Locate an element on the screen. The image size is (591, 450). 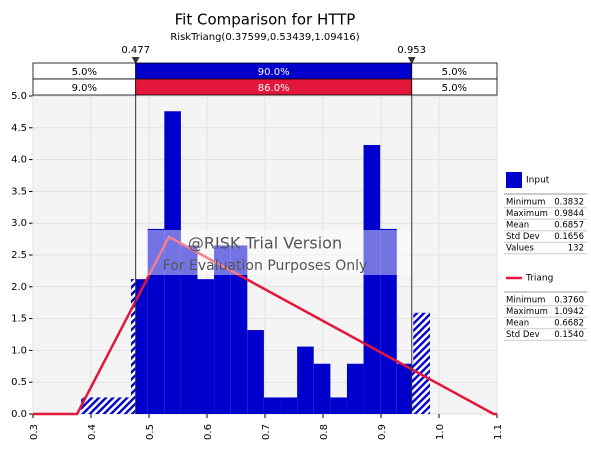
stat-value: 0.6682 is located at coordinates (569, 324).